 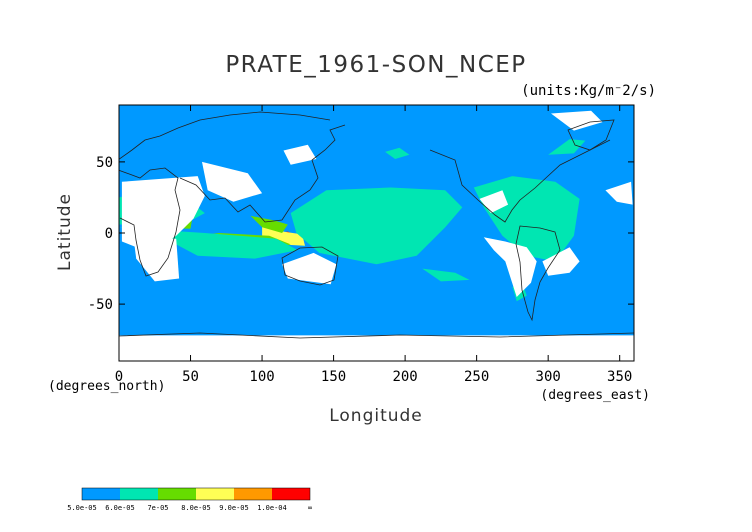 I want to click on x-tick-label: 200, so click(x=404, y=377).